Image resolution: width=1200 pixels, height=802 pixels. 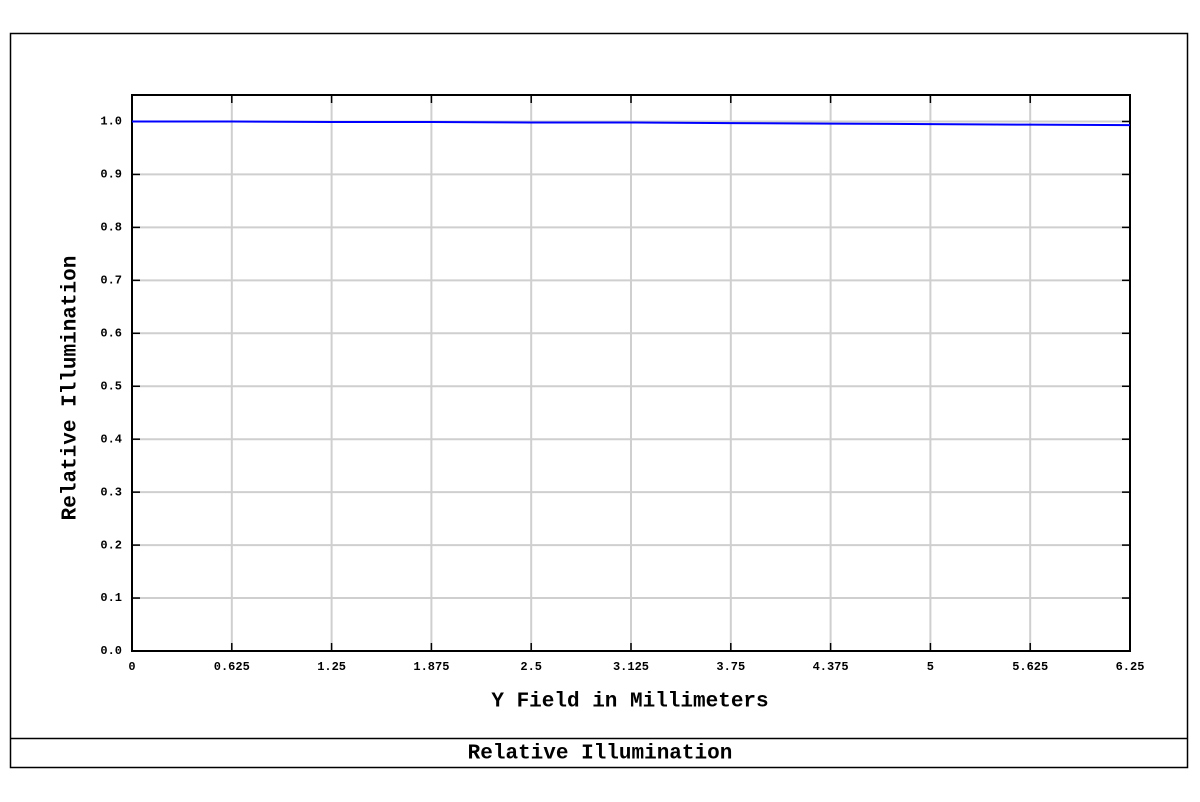 I want to click on x-tick-label: 0, so click(x=131, y=667).